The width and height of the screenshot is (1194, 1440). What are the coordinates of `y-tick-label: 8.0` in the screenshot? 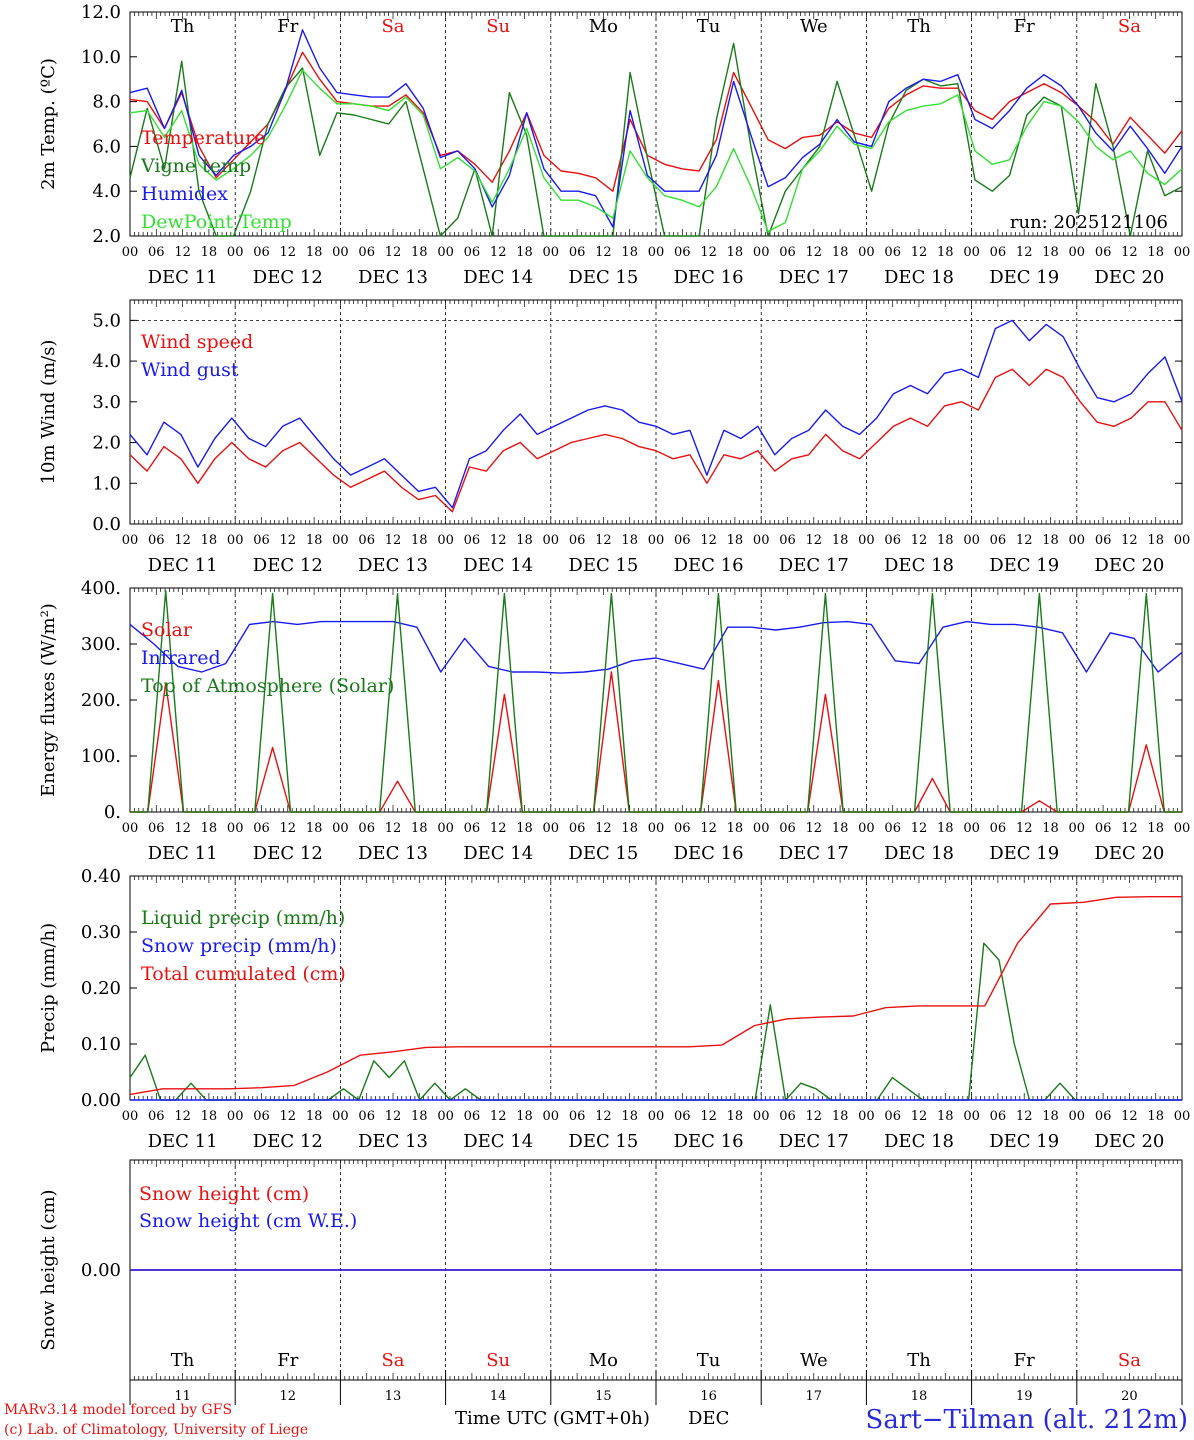 It's located at (106, 102).